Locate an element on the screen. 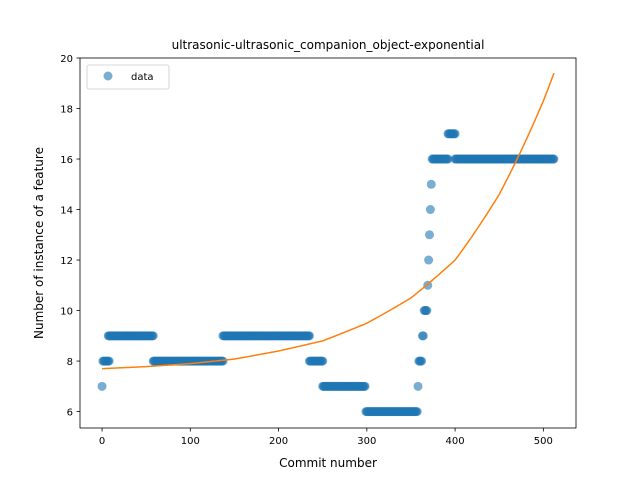 This screenshot has height=480, width=640. y-tick-label: 16 is located at coordinates (66, 160).